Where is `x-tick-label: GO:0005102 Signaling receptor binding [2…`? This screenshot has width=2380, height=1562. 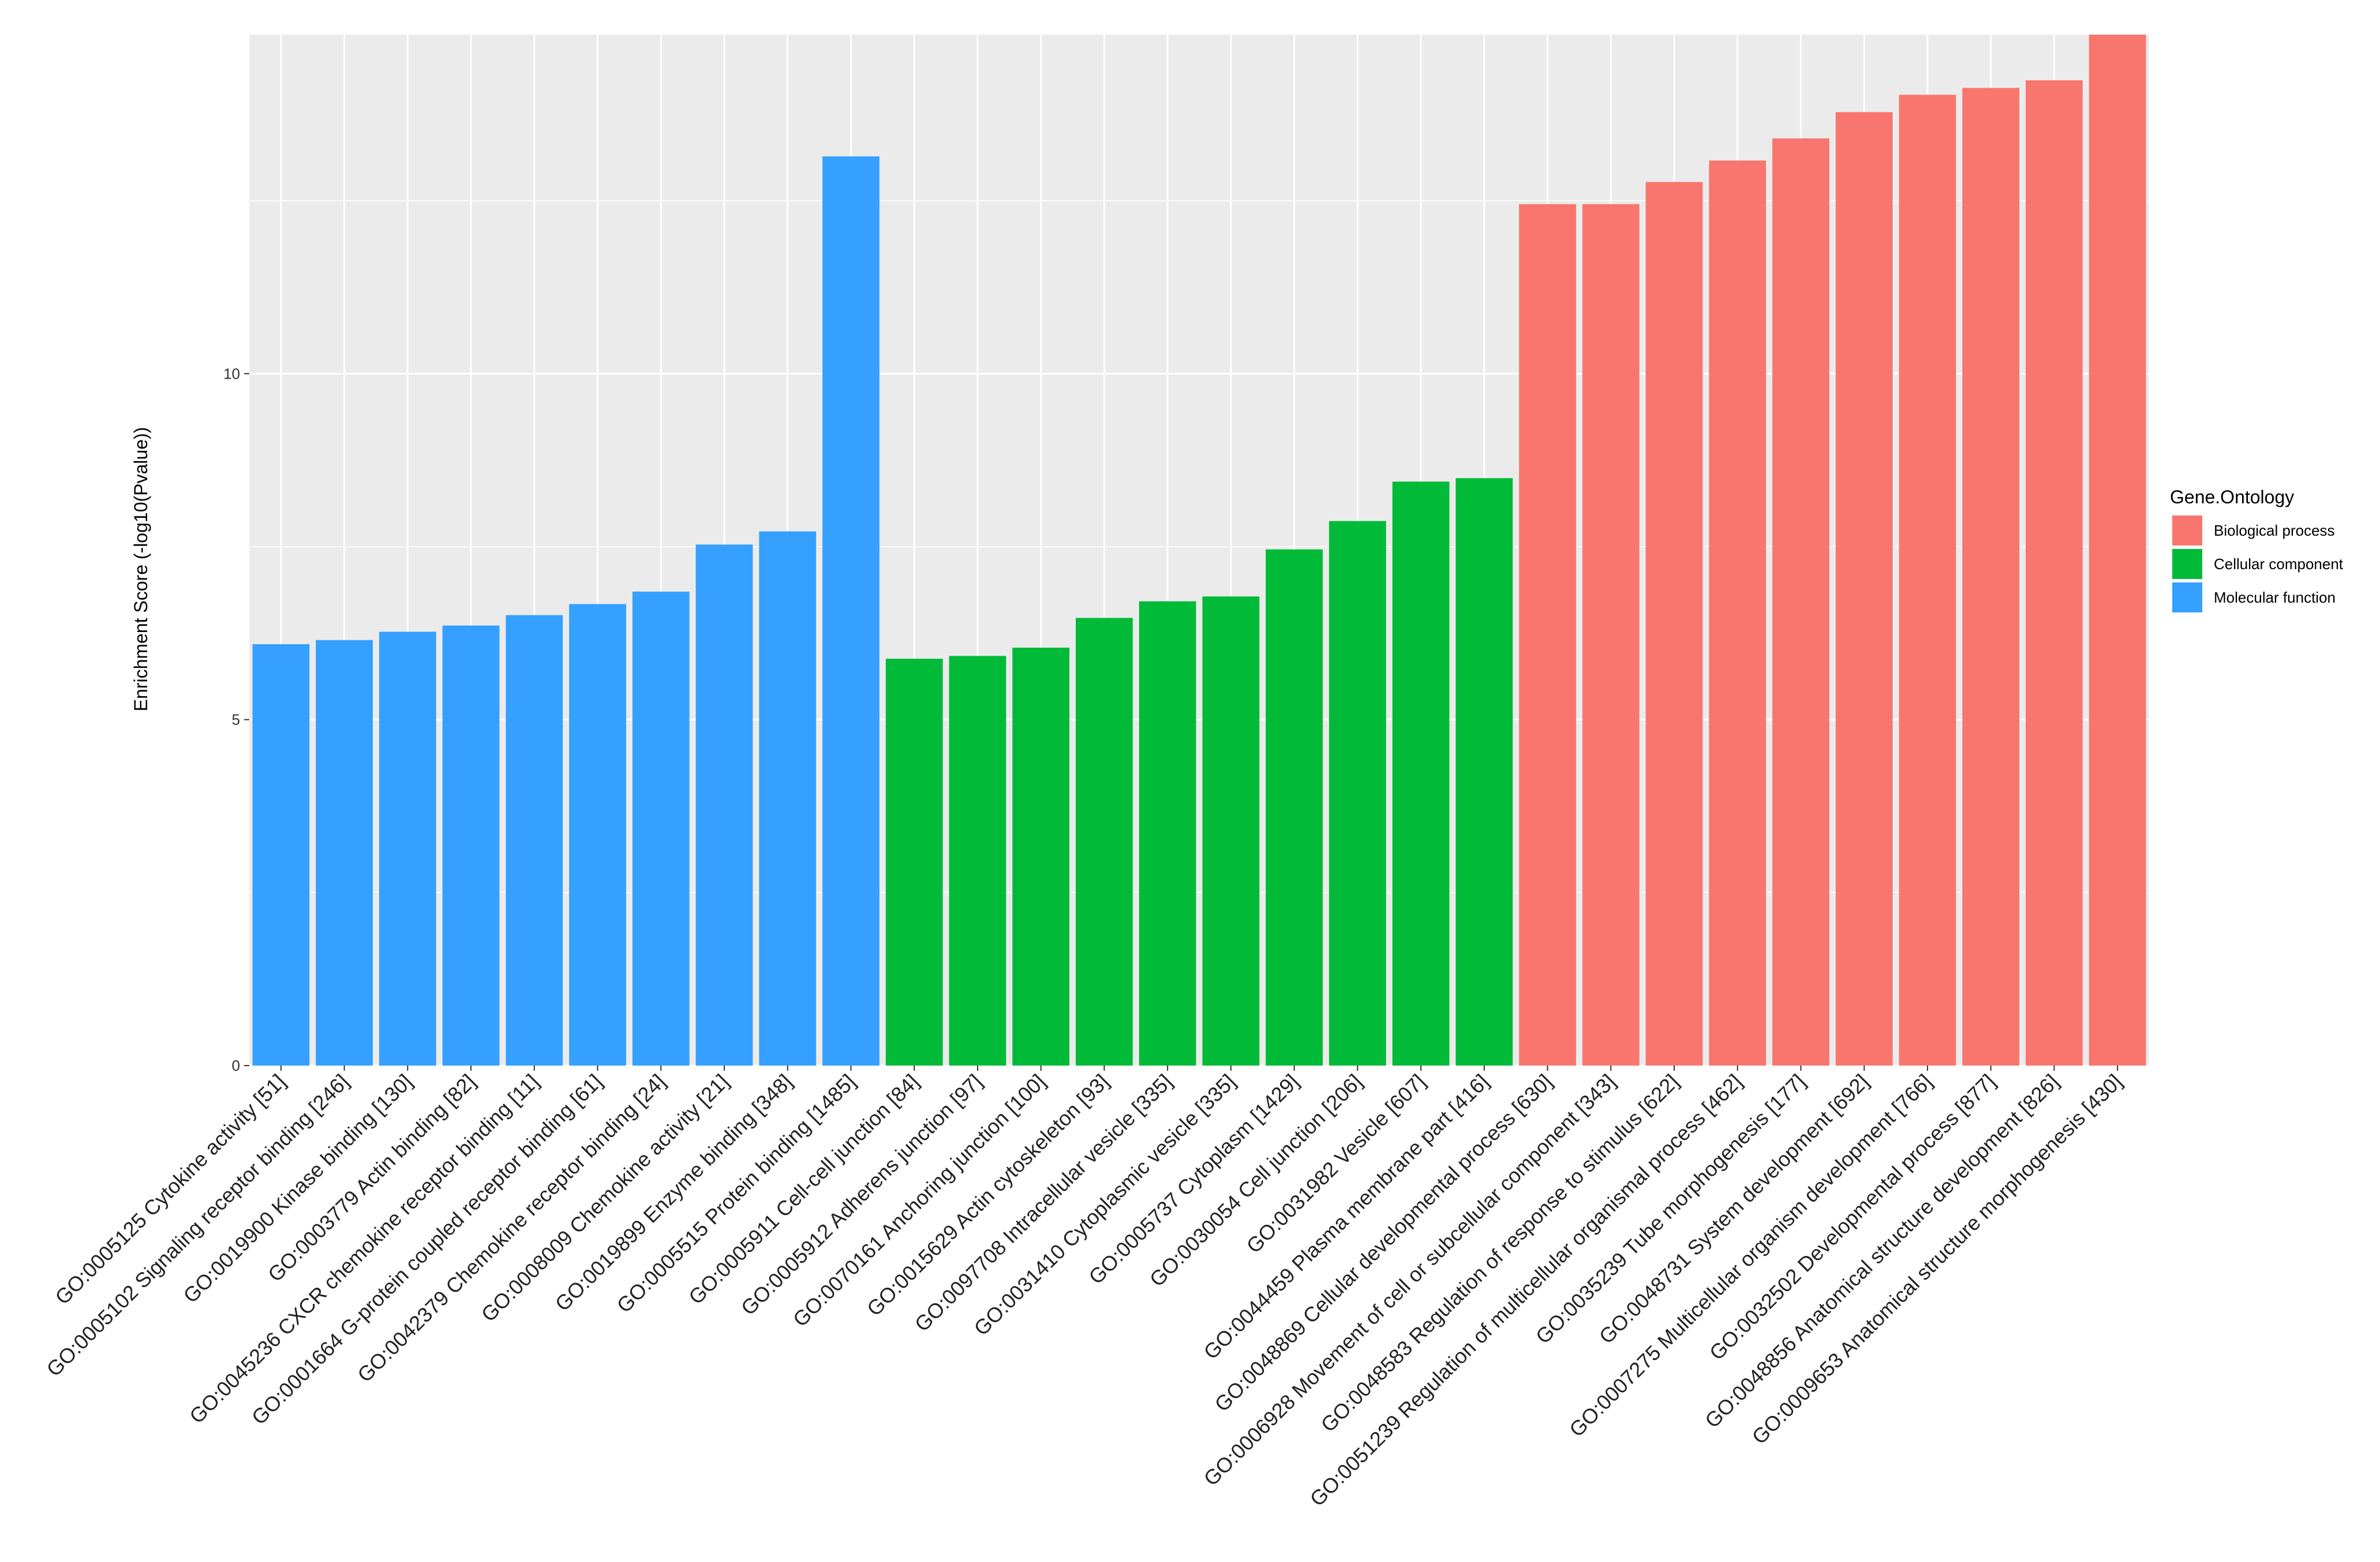 x-tick-label: GO:0005102 Signaling receptor binding [2… is located at coordinates (197, 1225).